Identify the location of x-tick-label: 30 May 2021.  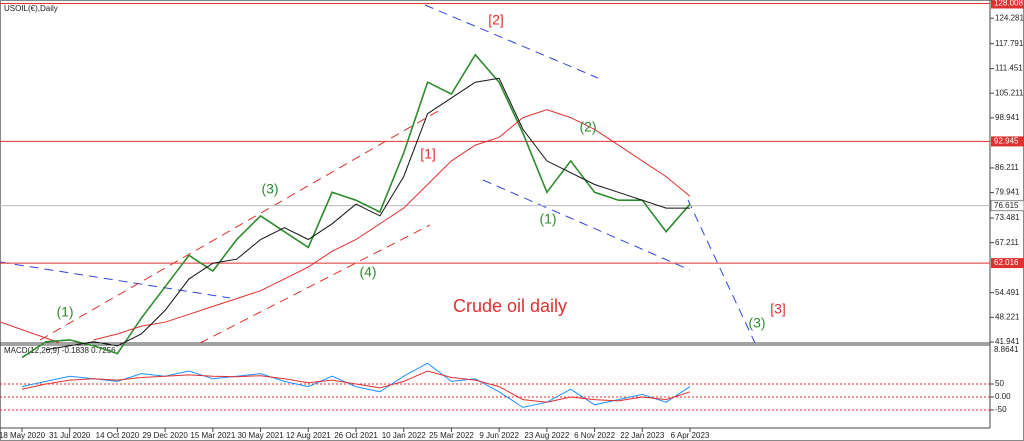
(260, 435).